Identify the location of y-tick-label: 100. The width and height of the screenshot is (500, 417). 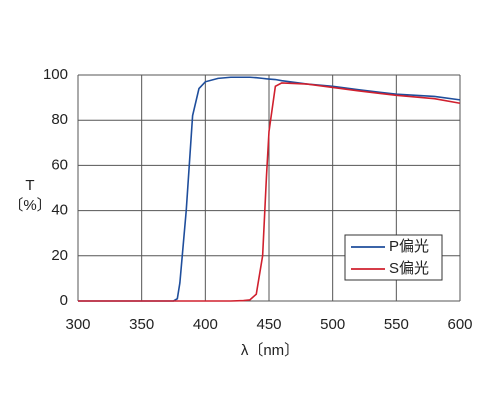
(55, 74).